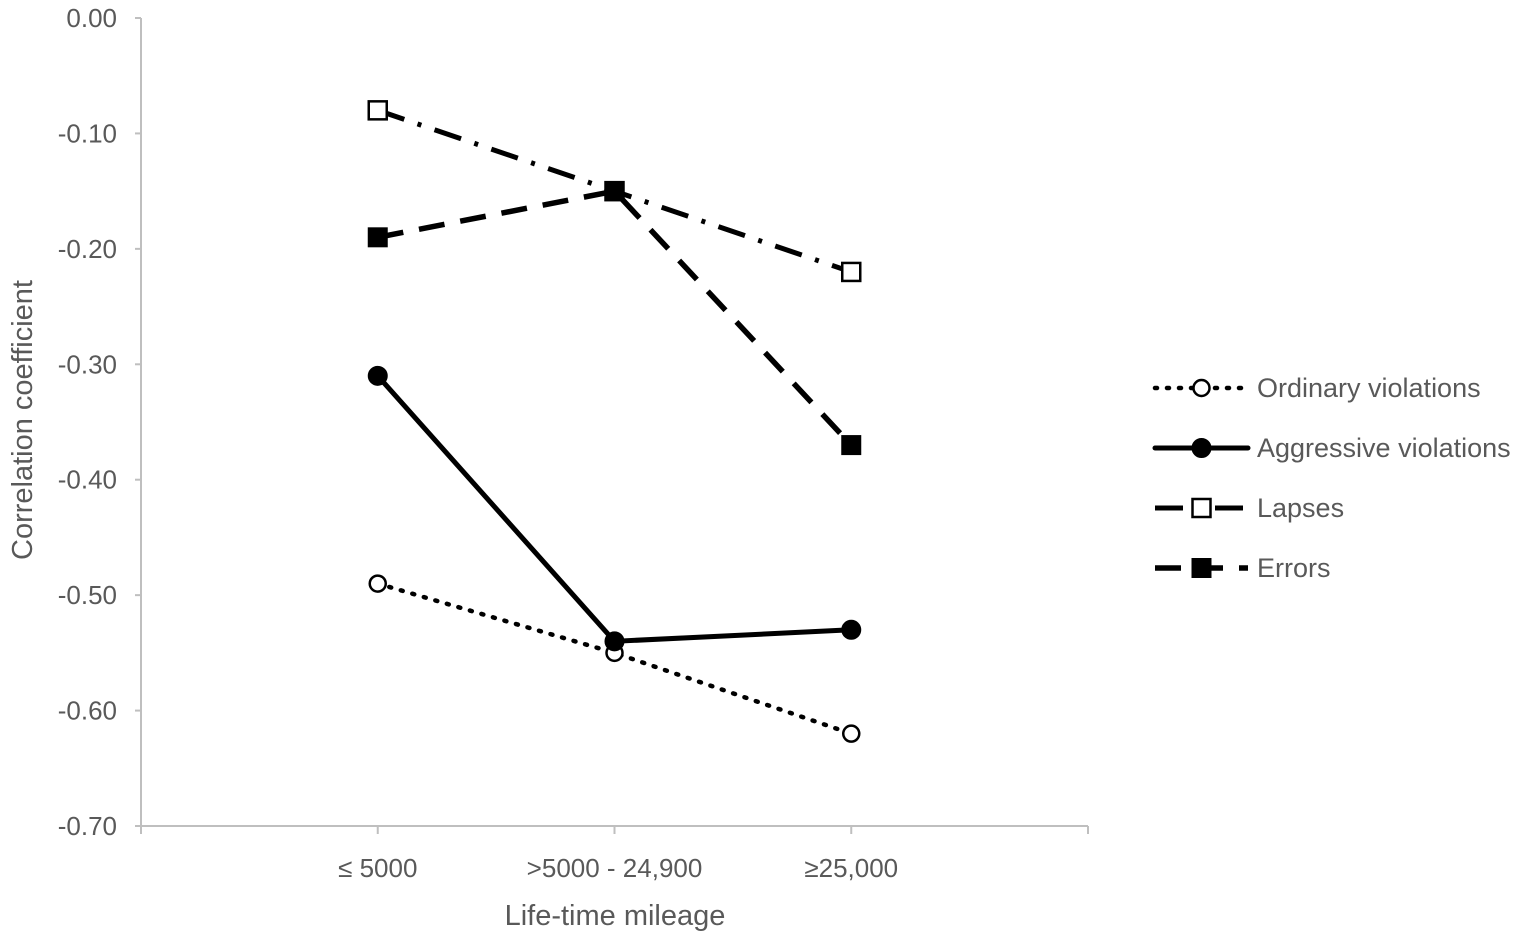  I want to click on series-line-aggressive-violations, so click(614, 508).